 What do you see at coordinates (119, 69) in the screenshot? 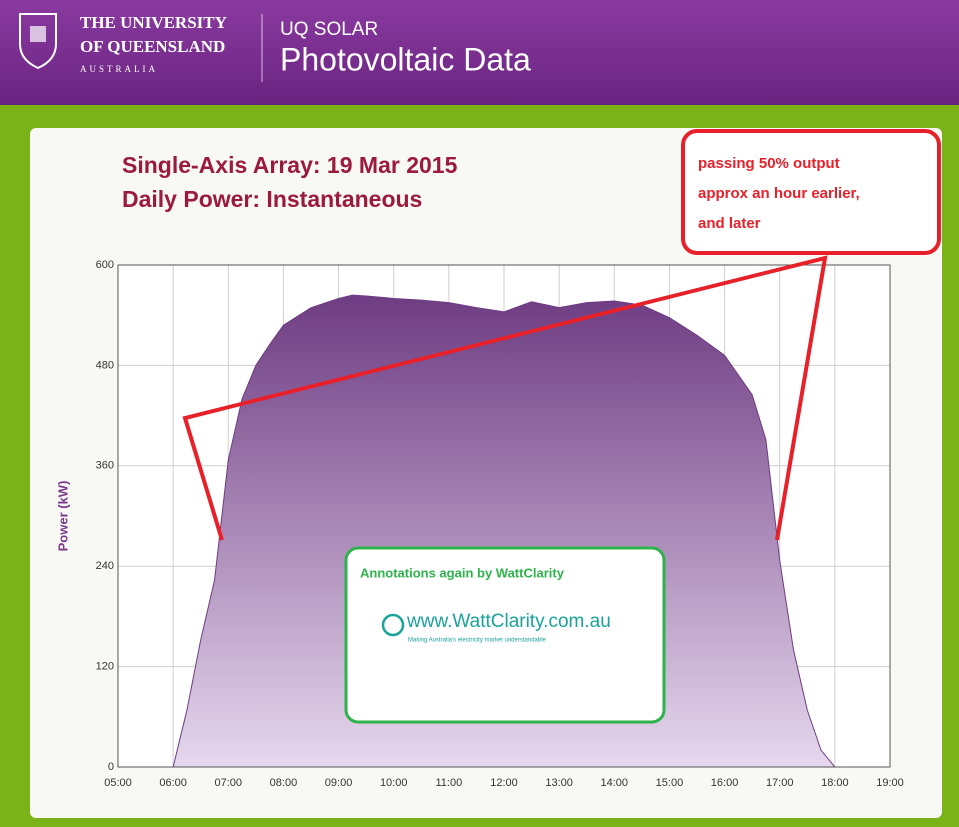
I see `logo-line: AUSTRALIA` at bounding box center [119, 69].